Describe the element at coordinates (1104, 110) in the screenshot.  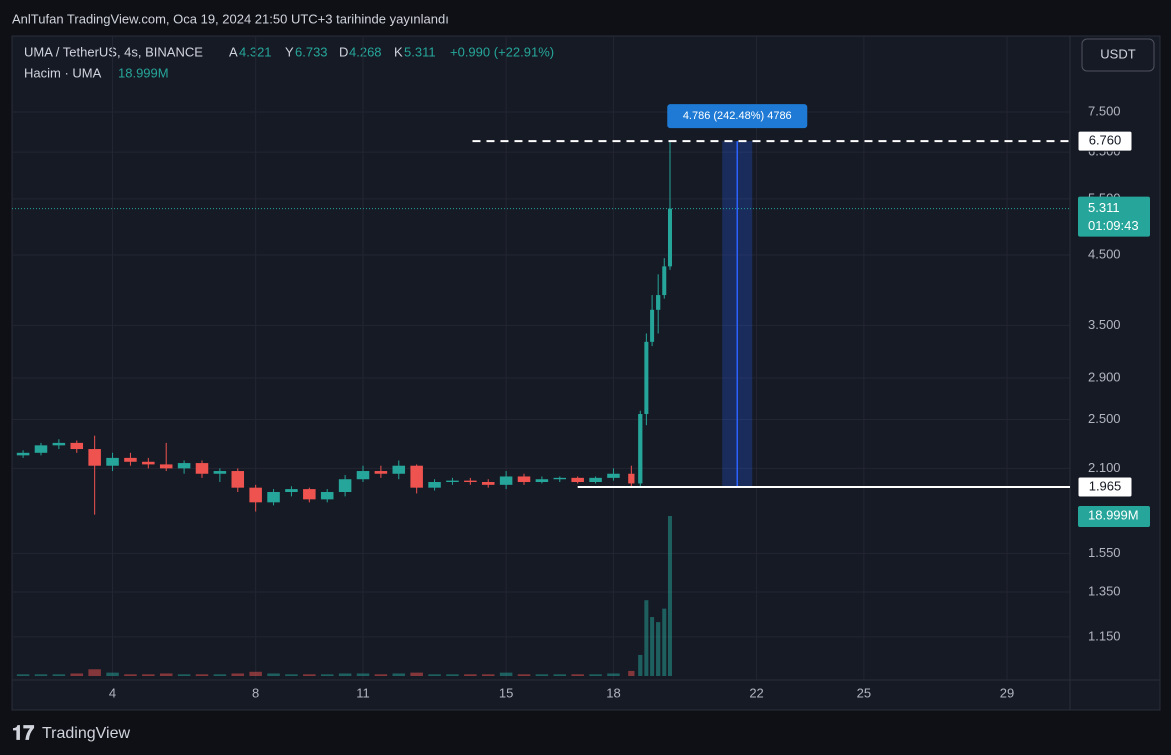
I see `y-tick-label: 7.500` at that location.